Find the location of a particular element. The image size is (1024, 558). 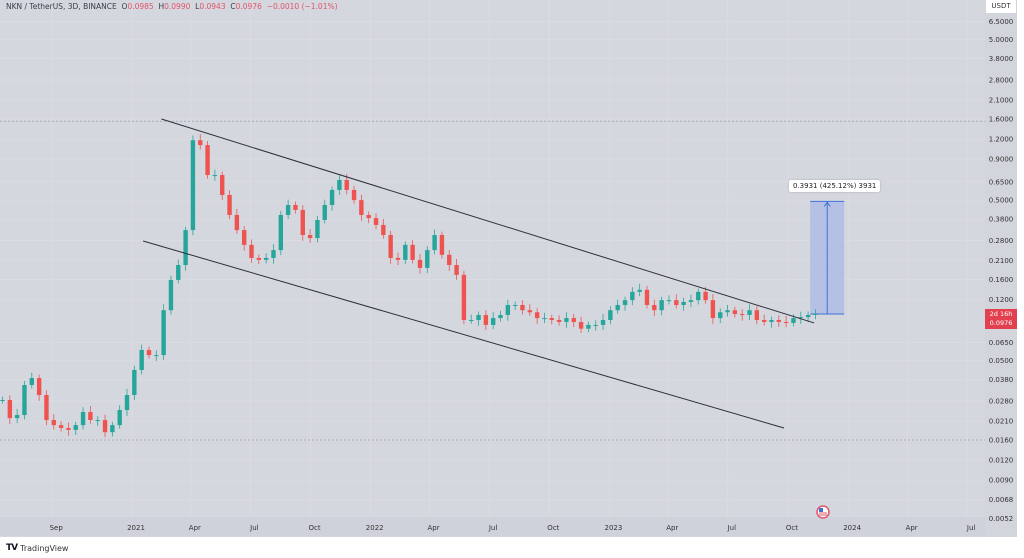

price-tick-label: 0.0280 is located at coordinates (1001, 401).